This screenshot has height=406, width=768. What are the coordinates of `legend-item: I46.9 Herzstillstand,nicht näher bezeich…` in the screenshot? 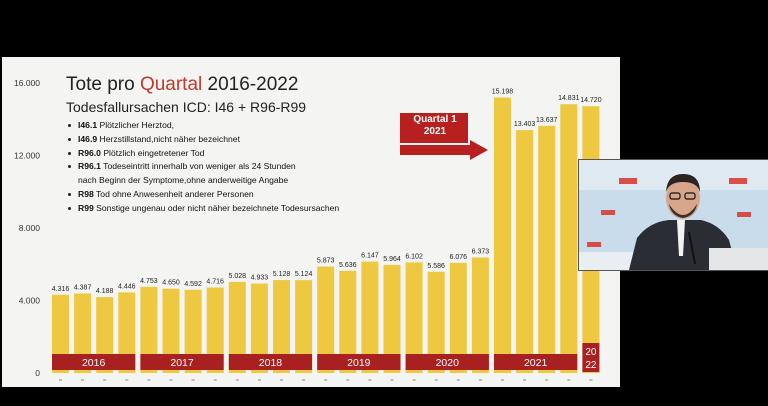 It's located at (201, 140).